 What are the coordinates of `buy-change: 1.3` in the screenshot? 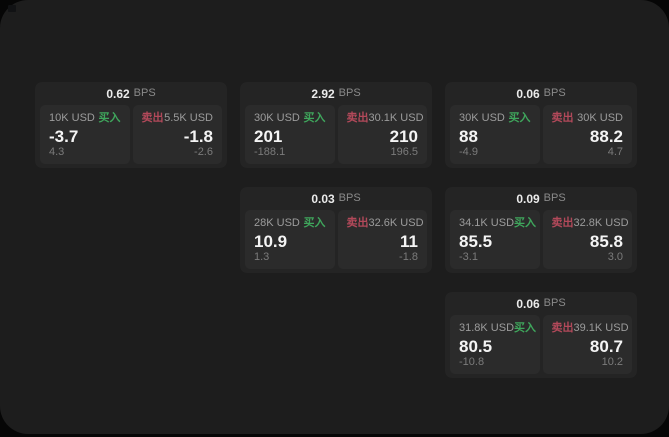 It's located at (262, 256).